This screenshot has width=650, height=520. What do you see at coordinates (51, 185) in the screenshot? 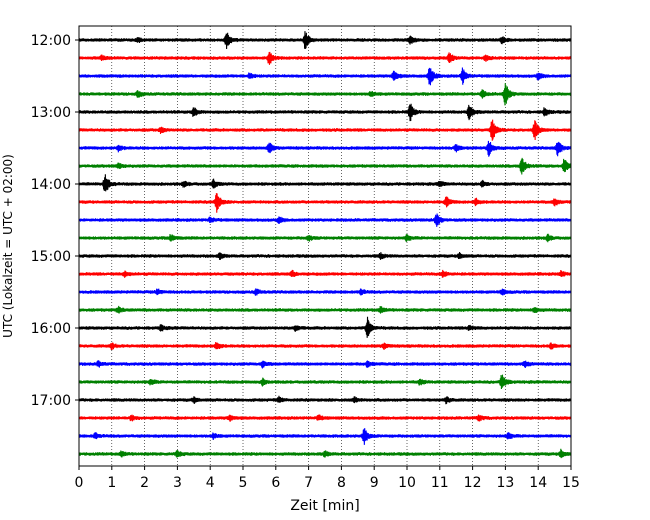
I see `y-tick-label: 14:00` at bounding box center [51, 185].